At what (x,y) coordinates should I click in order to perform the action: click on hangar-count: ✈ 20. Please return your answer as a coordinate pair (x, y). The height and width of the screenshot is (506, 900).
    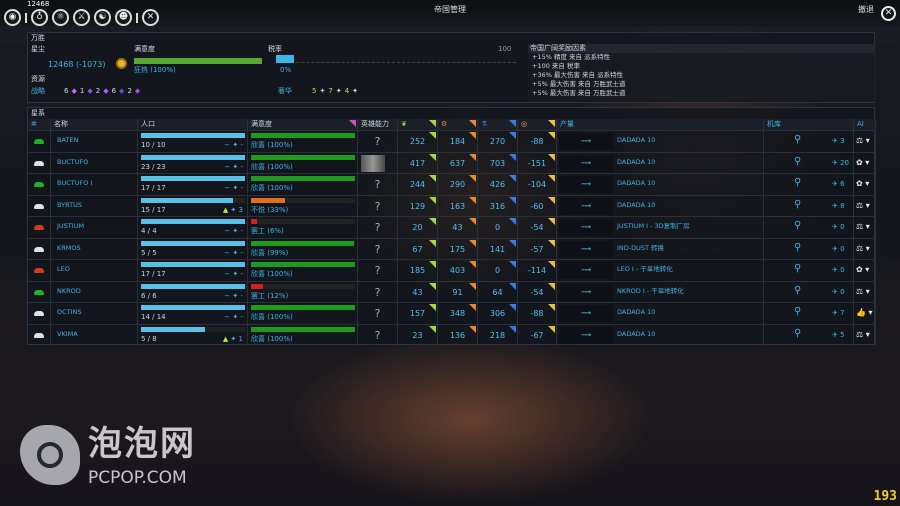
    Looking at the image, I should click on (841, 162).